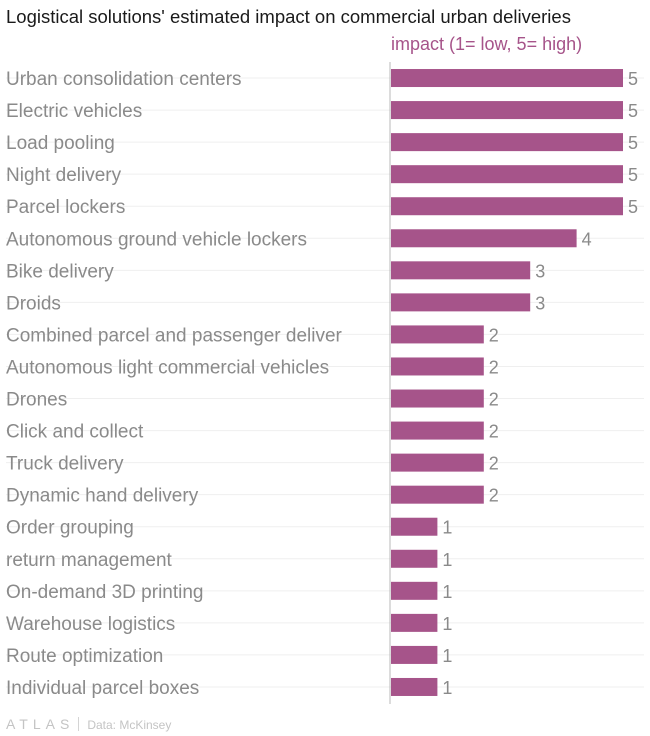 The image size is (650, 736). Describe the element at coordinates (60, 143) in the screenshot. I see `category-label: Load pooling` at that location.